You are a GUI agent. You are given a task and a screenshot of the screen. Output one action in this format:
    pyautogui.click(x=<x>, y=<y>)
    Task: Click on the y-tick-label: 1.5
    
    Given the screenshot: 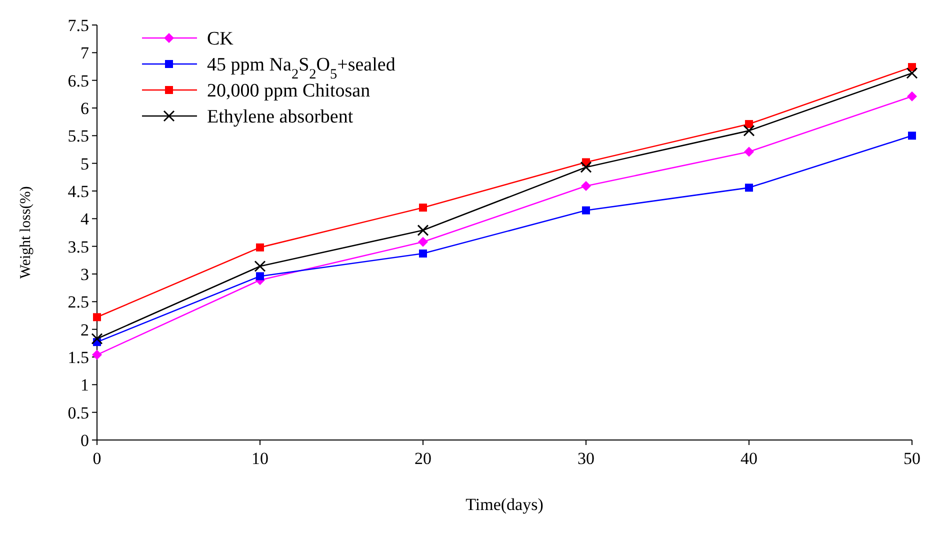 What is the action you would take?
    pyautogui.click(x=78, y=357)
    